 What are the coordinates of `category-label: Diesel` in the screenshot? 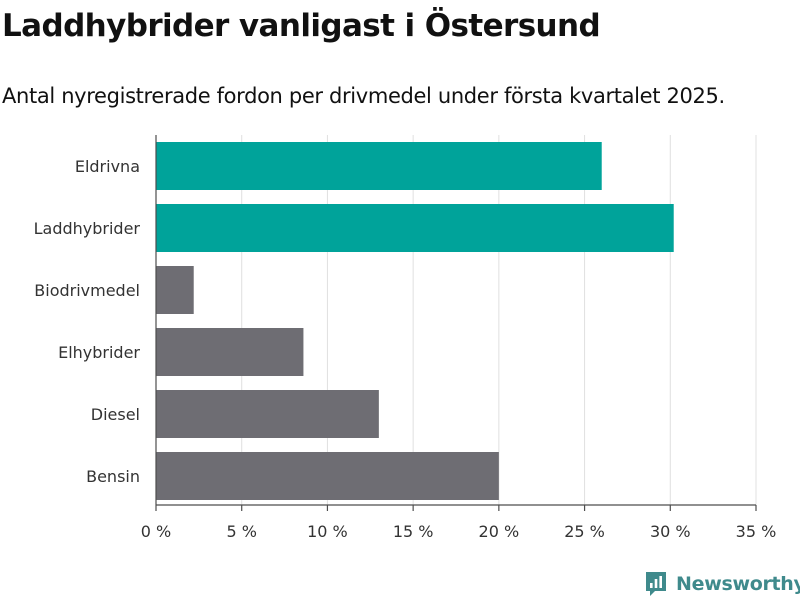 It's located at (115, 414).